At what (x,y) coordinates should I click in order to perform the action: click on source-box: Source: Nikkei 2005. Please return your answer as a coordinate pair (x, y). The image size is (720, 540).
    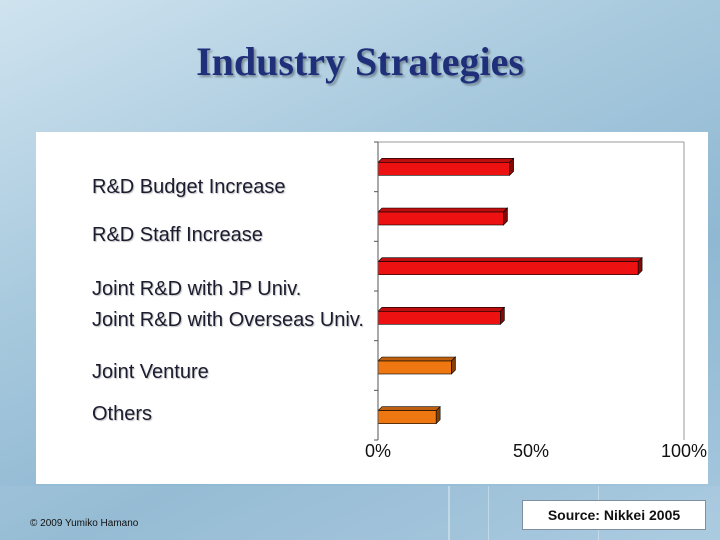
    Looking at the image, I should click on (614, 515).